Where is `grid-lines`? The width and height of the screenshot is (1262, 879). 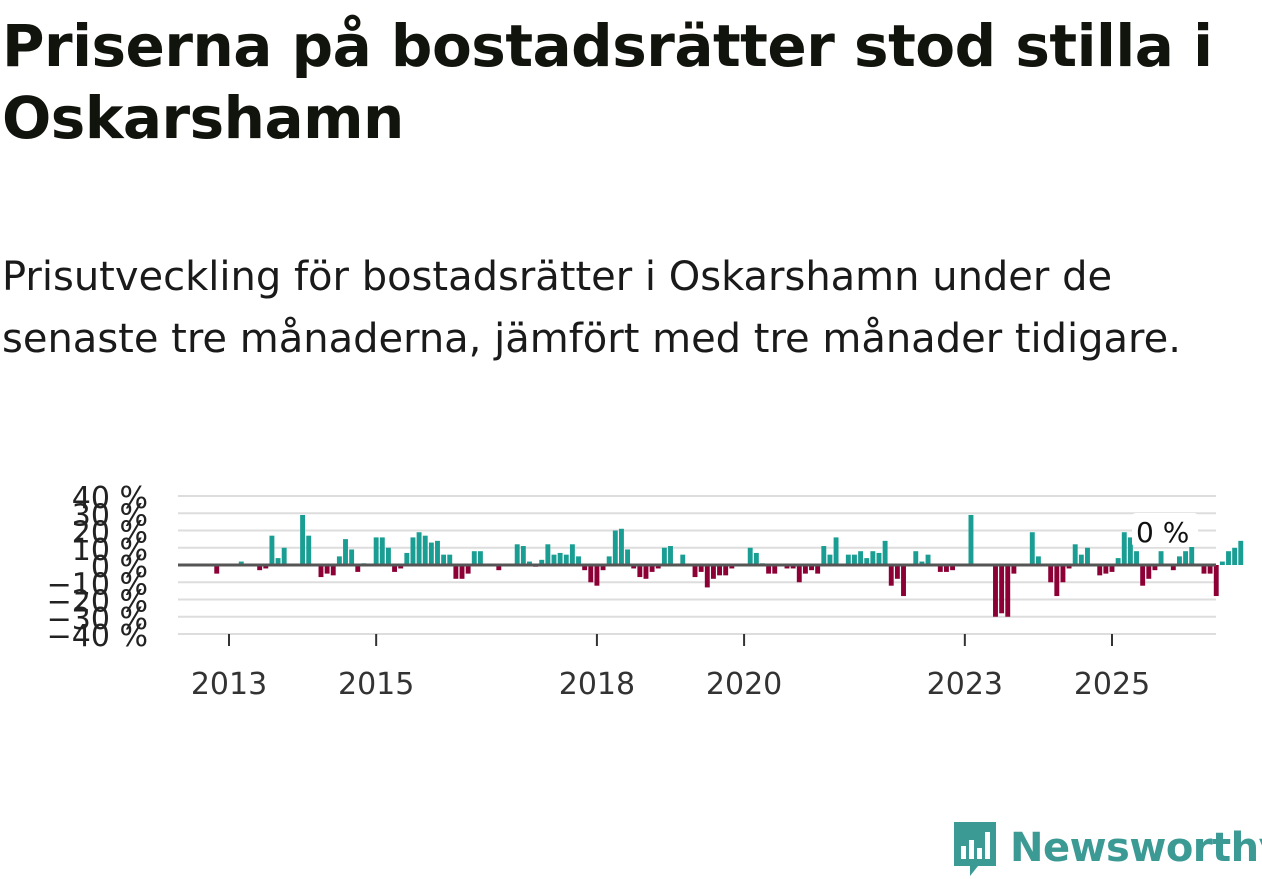 grid-lines is located at coordinates (697, 565).